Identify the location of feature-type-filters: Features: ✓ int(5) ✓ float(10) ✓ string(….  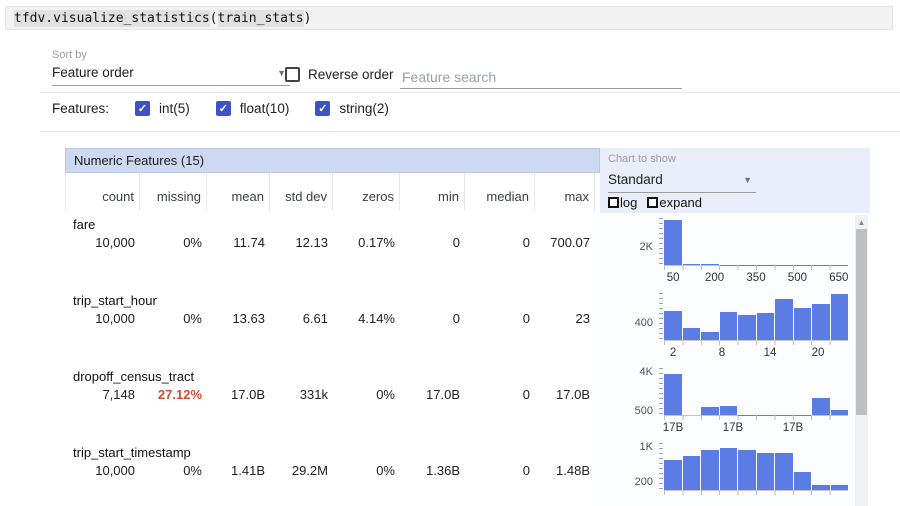
(220, 108).